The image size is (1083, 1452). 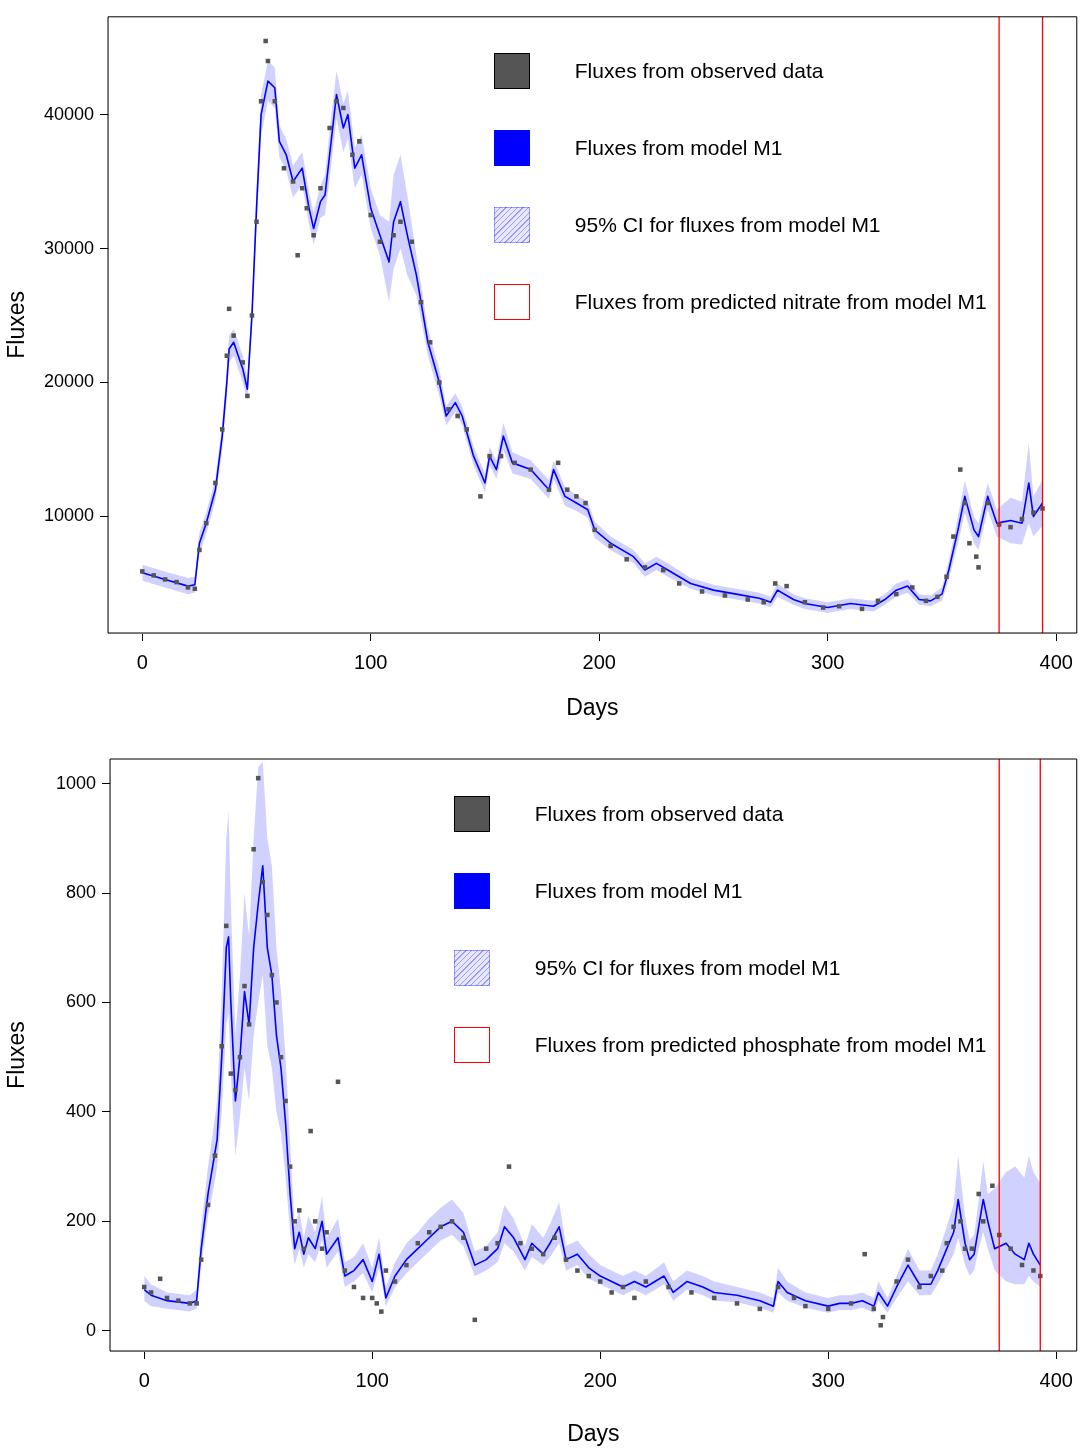 I want to click on y-tick-label: 30000, so click(x=68, y=247).